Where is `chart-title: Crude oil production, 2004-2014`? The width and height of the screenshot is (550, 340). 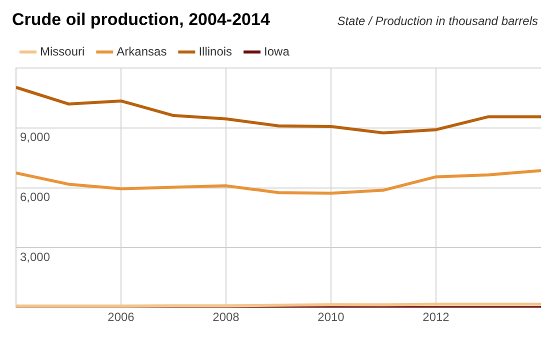
chart-title: Crude oil production, 2004-2014 is located at coordinates (141, 20).